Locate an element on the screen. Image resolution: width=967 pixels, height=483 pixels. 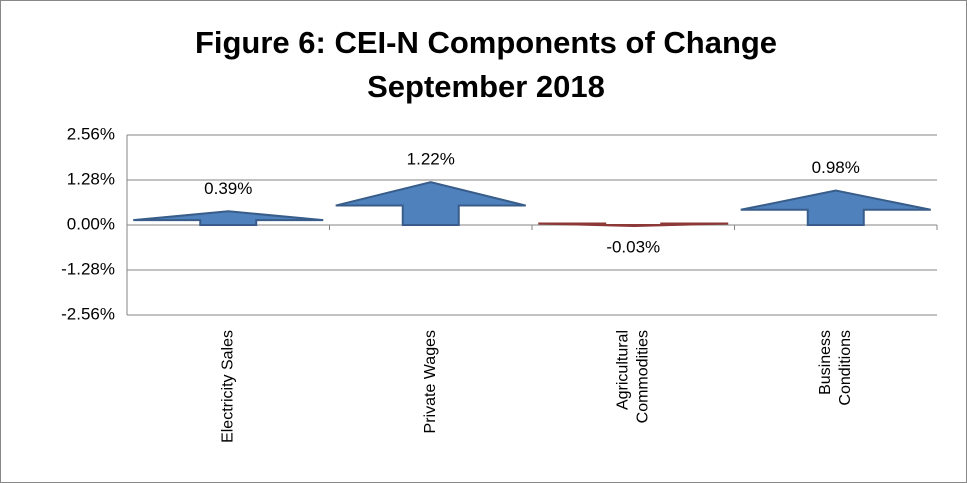
x-tick-label: Electricity Sales is located at coordinates (227, 386).